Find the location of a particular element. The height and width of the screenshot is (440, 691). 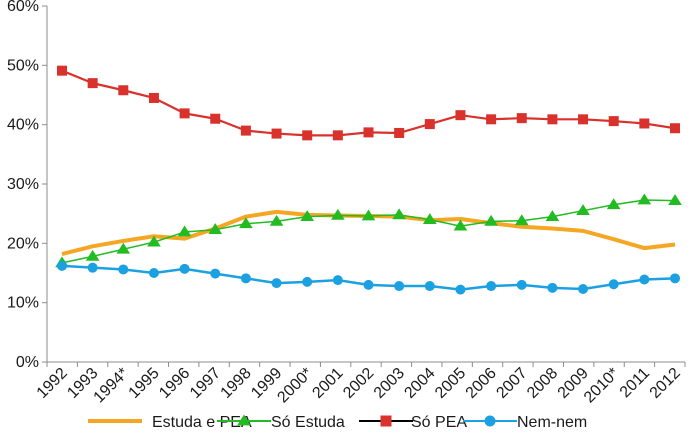

y-tick-label: 50% is located at coordinates (23, 65).